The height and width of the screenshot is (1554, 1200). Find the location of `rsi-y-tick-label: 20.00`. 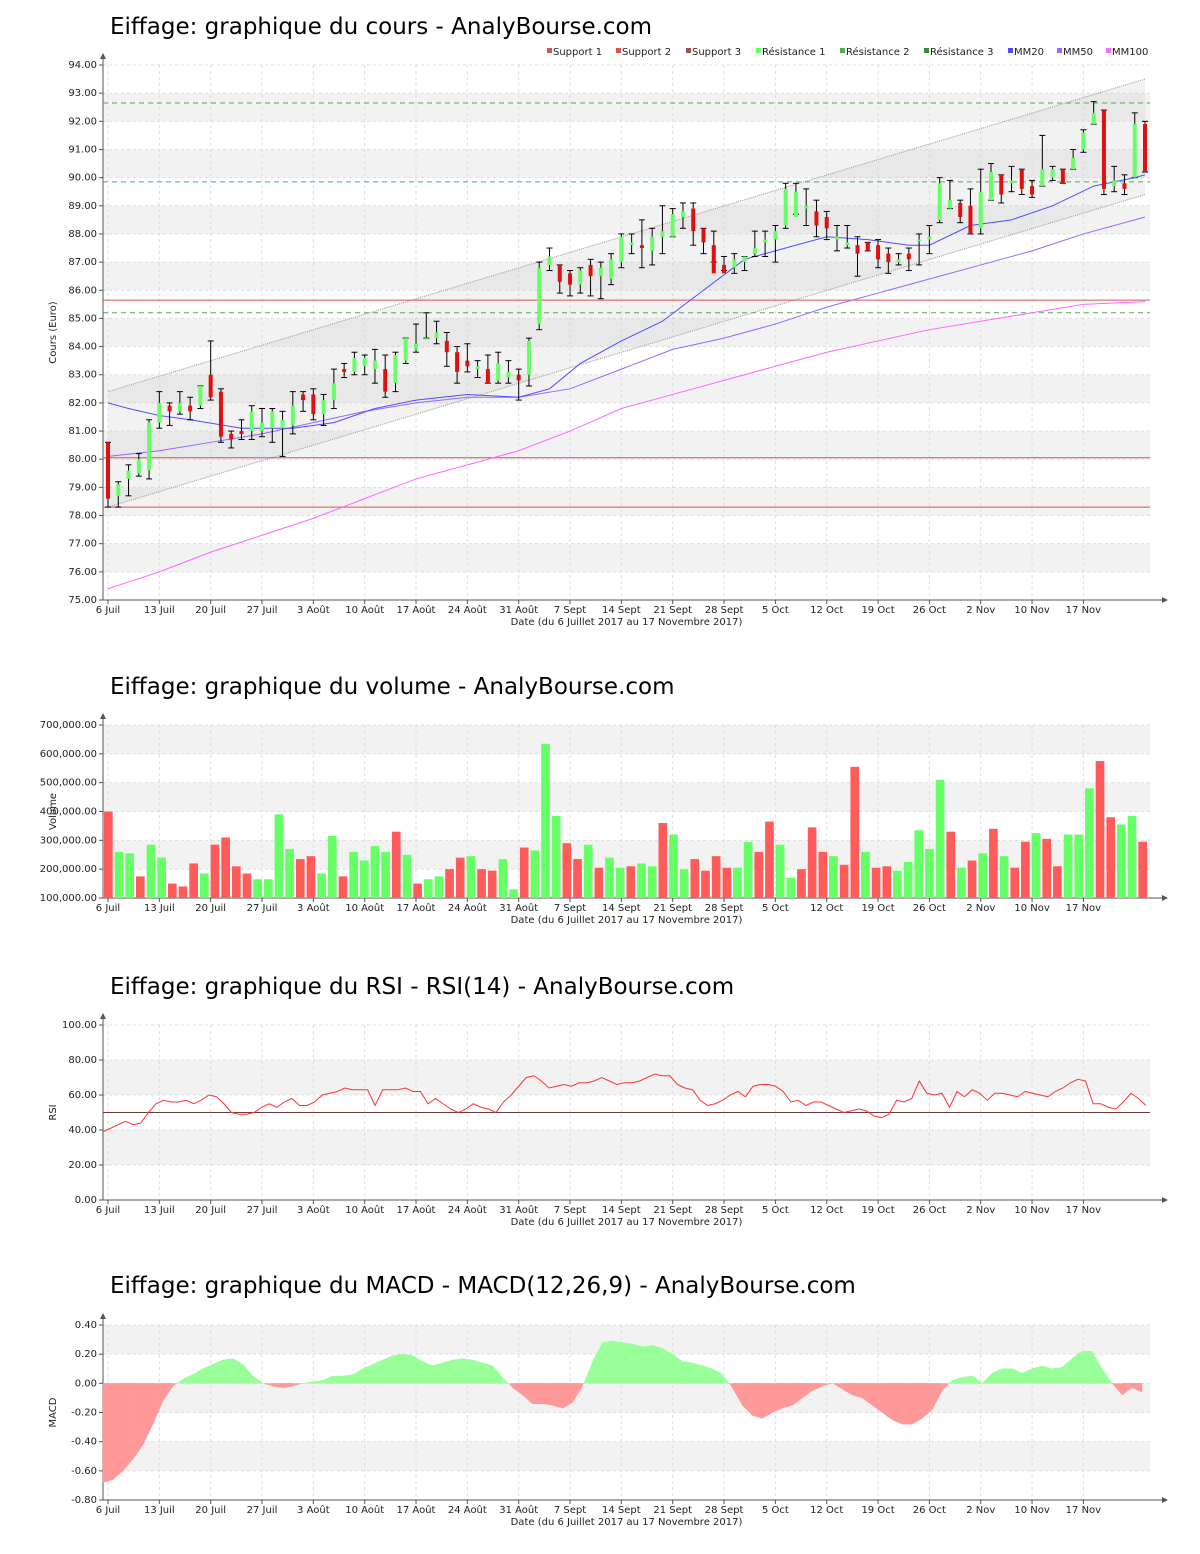

rsi-y-tick-label: 20.00 is located at coordinates (82, 1165).